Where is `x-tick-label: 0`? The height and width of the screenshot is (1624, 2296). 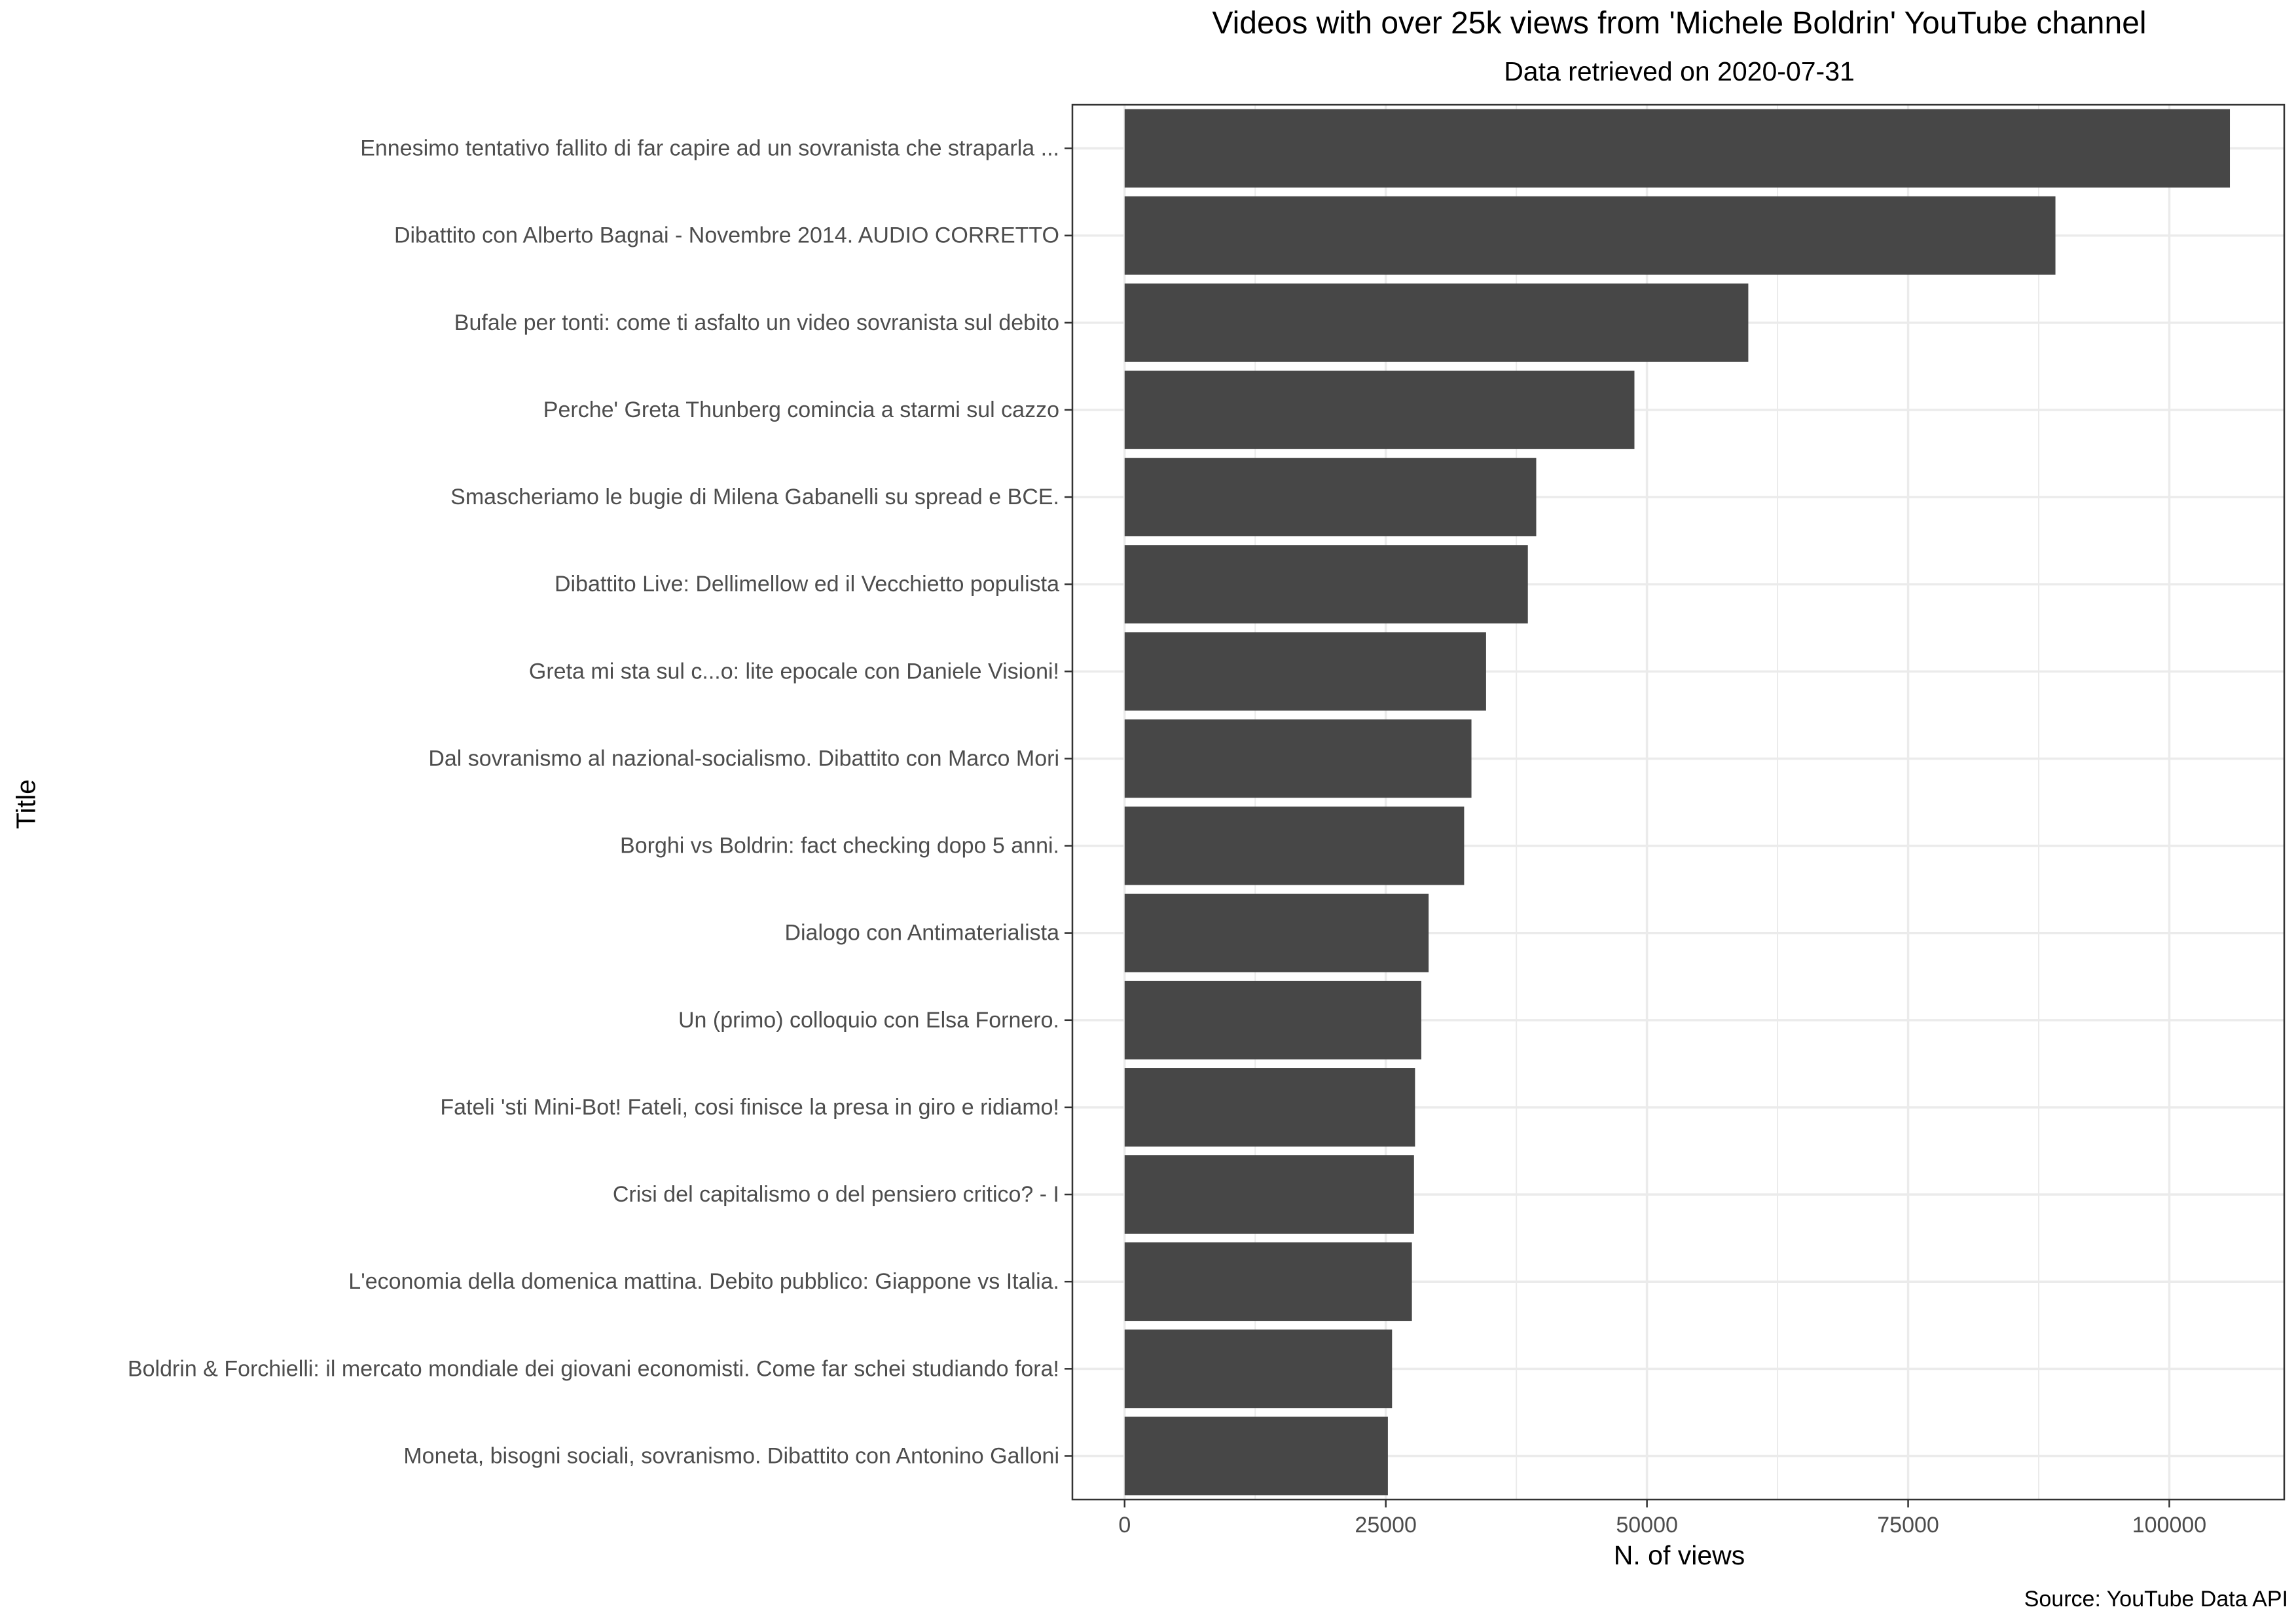
x-tick-label: 0 is located at coordinates (1124, 1525).